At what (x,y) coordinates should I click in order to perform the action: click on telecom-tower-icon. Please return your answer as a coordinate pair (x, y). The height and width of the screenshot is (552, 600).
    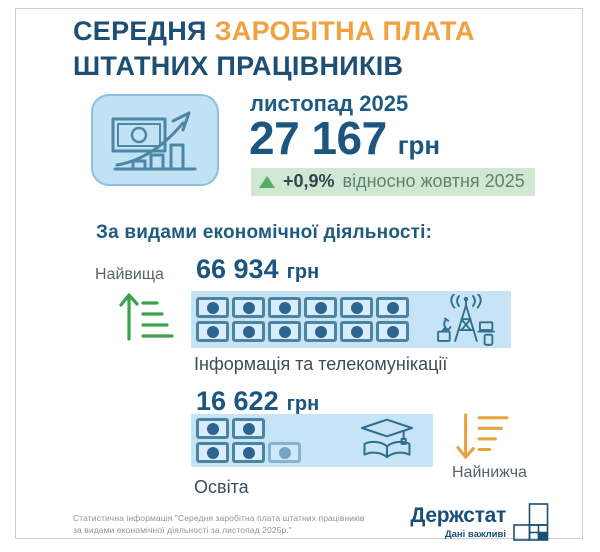
    Looking at the image, I should click on (466, 319).